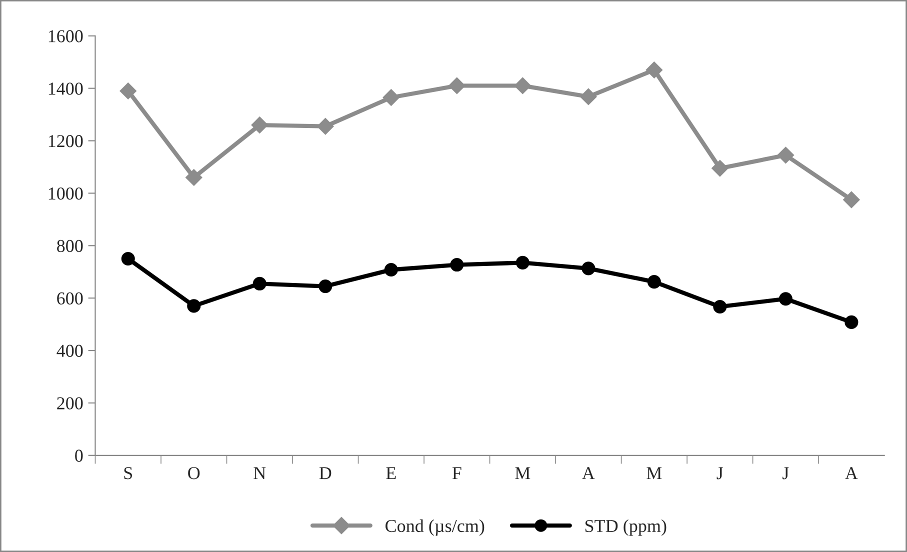 The width and height of the screenshot is (907, 552). I want to click on y-tick-label: 1000, so click(65, 193).